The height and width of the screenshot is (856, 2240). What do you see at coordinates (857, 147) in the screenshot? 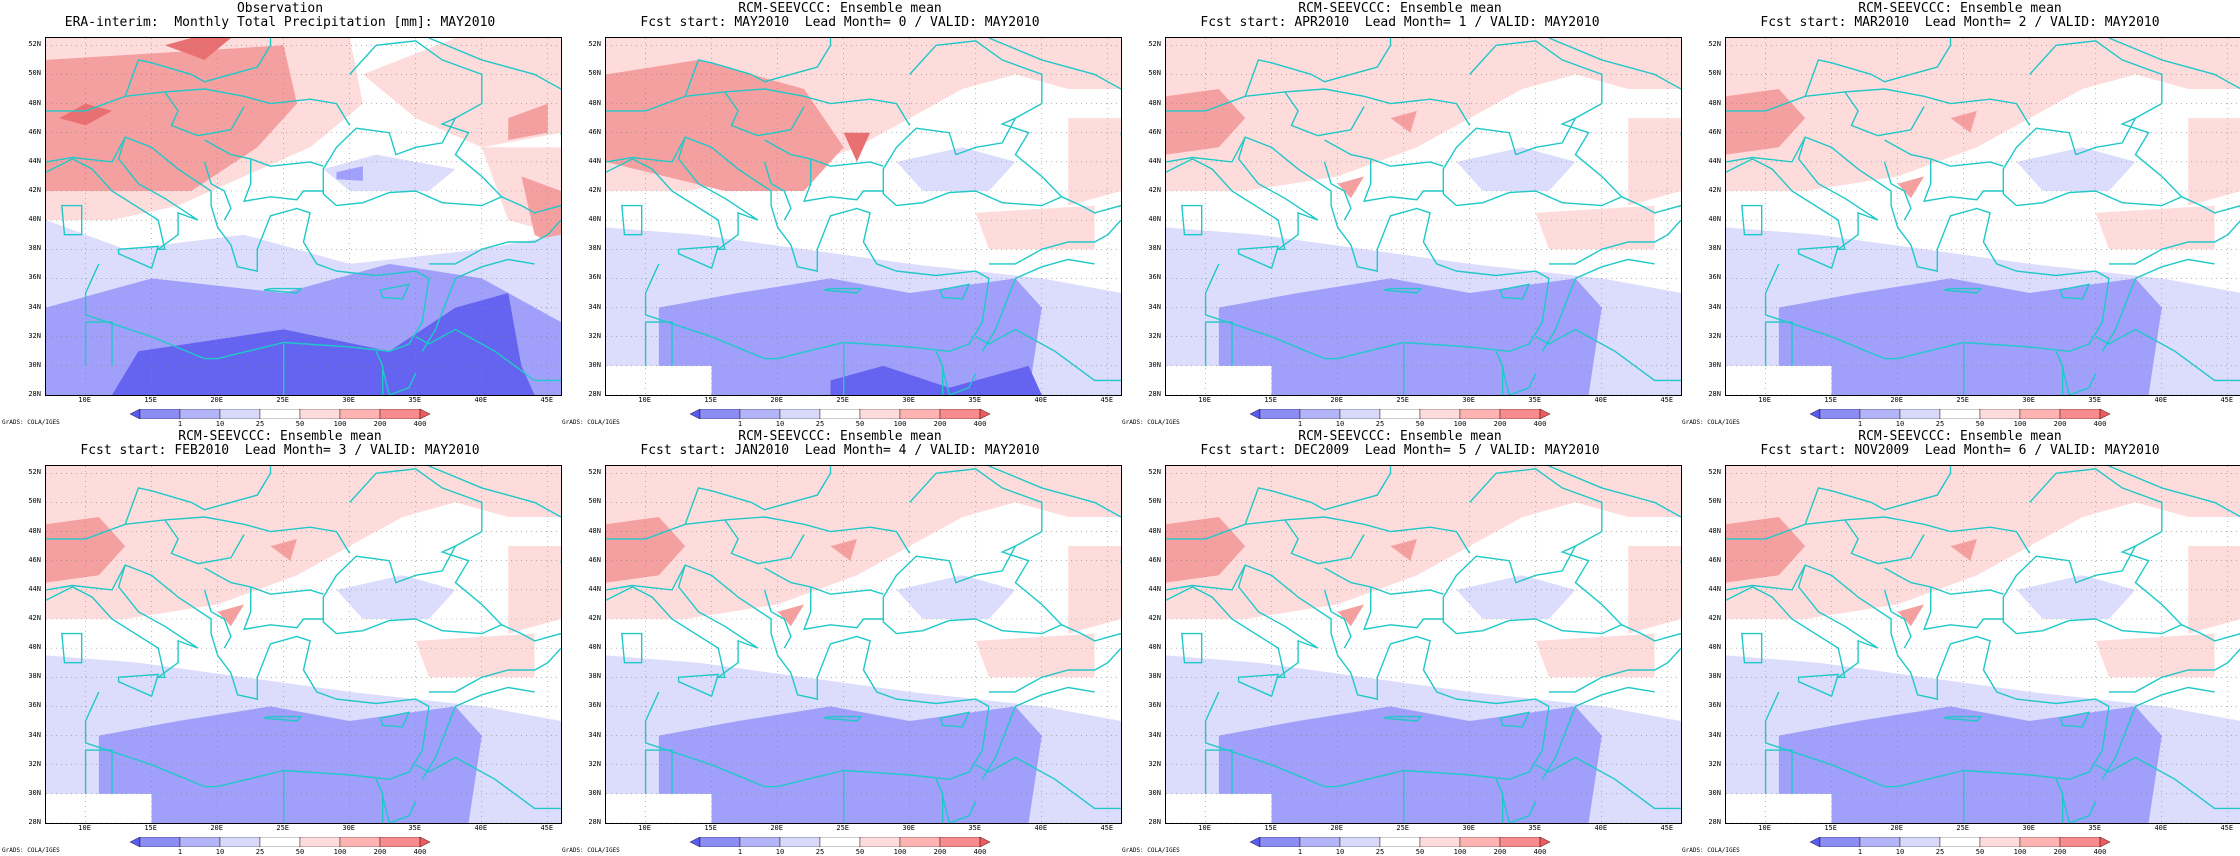
I see `shade-red-dark` at bounding box center [857, 147].